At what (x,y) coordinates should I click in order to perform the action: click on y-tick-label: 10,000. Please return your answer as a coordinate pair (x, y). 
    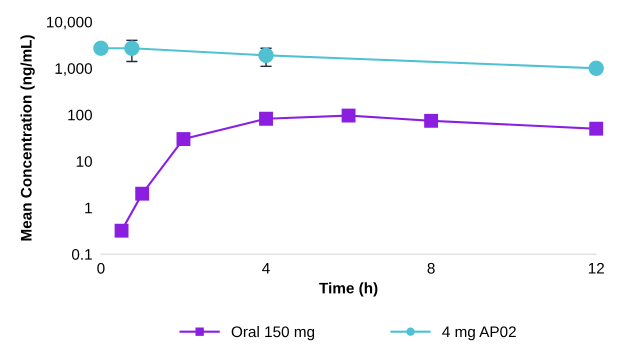
    Looking at the image, I should click on (69, 23).